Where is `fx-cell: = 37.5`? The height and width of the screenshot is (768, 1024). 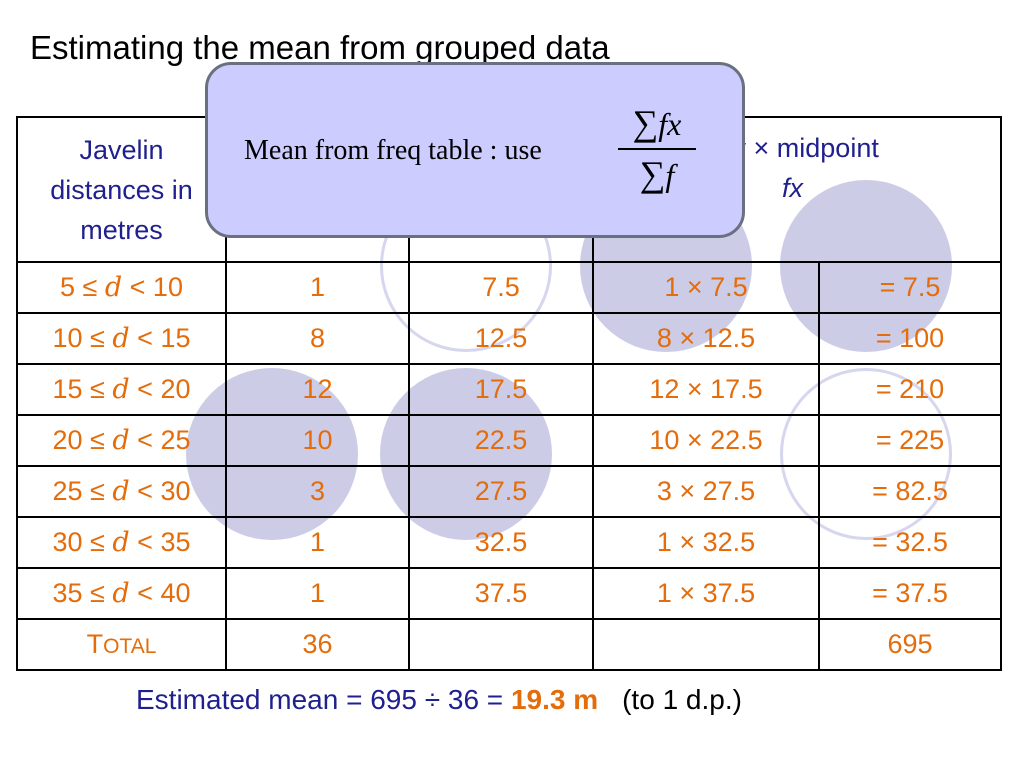 fx-cell: = 37.5 is located at coordinates (910, 593).